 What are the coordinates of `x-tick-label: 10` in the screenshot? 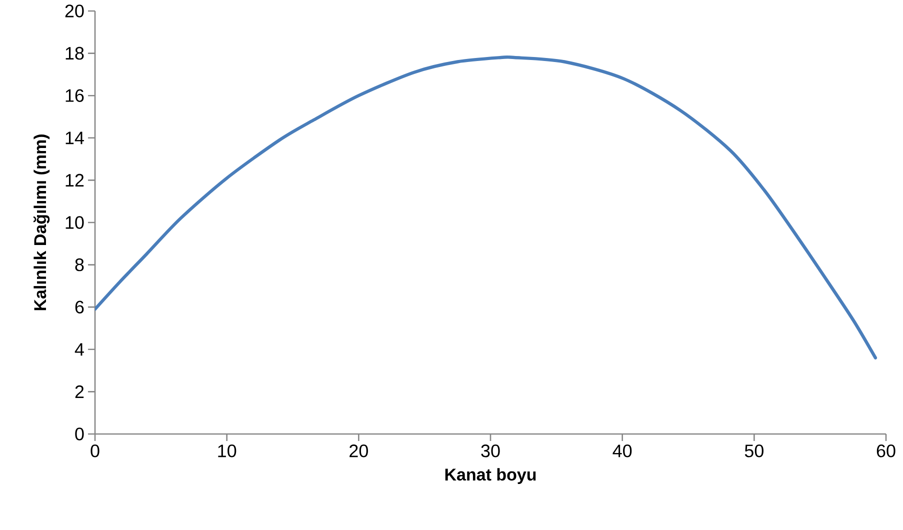 It's located at (227, 451).